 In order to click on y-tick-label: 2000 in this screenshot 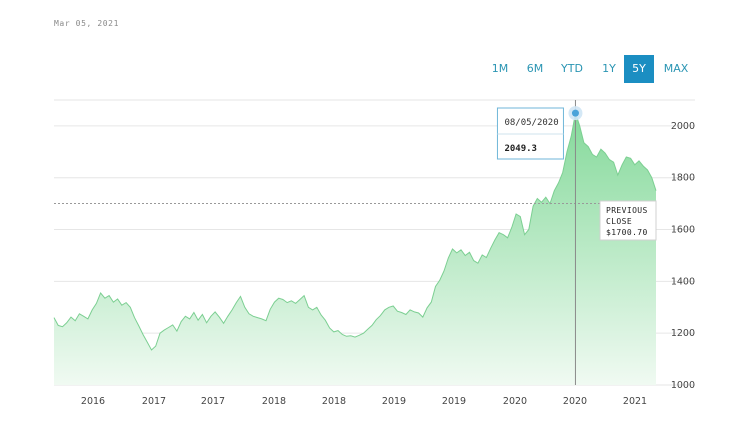, I will do `click(683, 126)`.